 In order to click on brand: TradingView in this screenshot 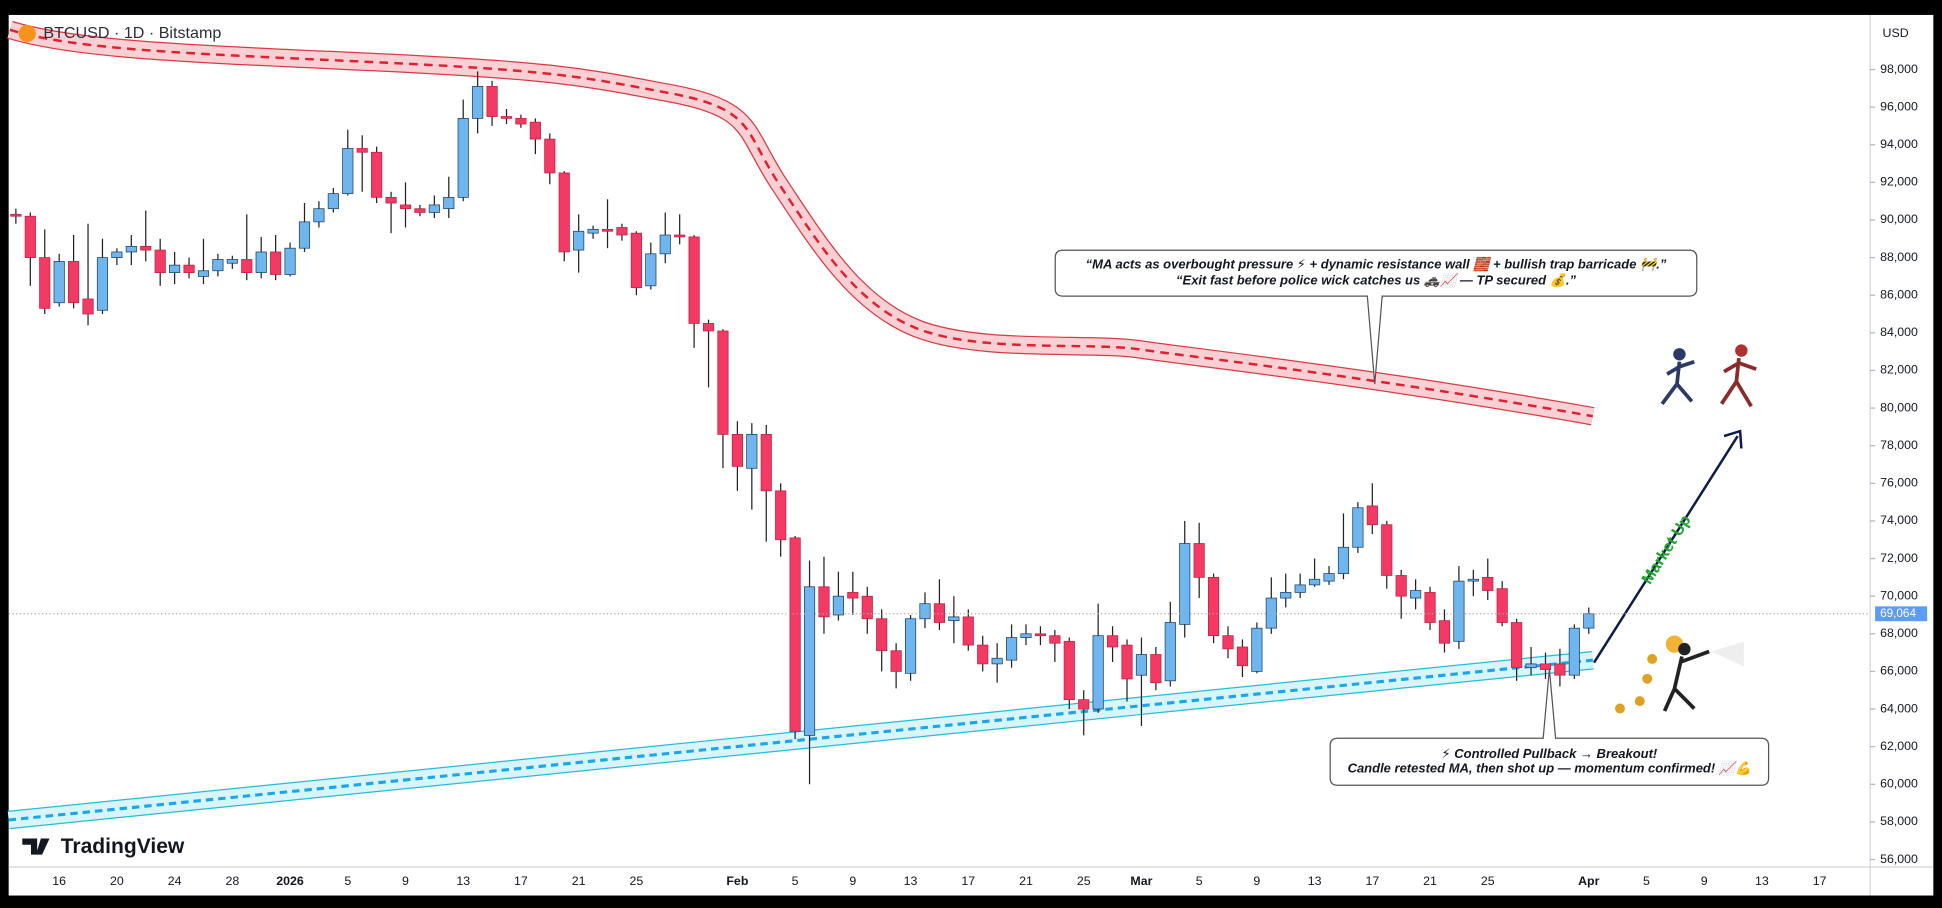, I will do `click(123, 846)`.